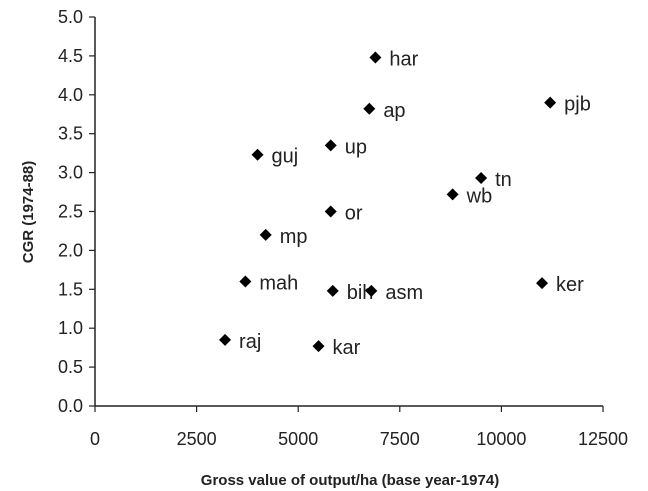 This screenshot has height=491, width=648. What do you see at coordinates (501, 439) in the screenshot?
I see `x-tick-label: 10000` at bounding box center [501, 439].